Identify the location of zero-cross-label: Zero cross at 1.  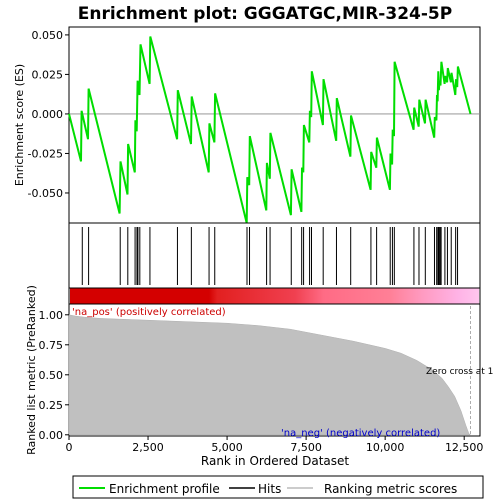
(459, 372).